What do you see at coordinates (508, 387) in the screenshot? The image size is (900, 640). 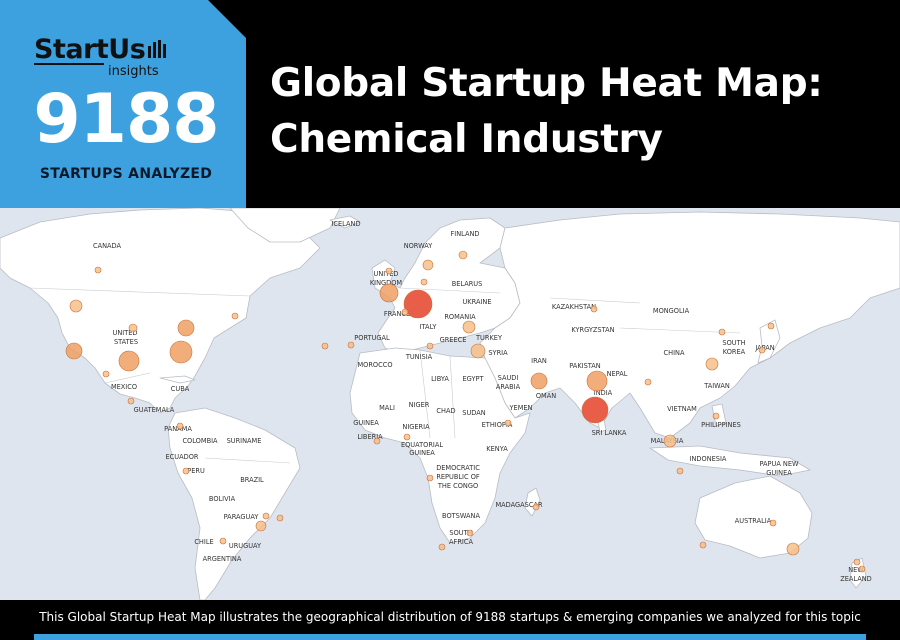 I see `country-label: ARABIA` at bounding box center [508, 387].